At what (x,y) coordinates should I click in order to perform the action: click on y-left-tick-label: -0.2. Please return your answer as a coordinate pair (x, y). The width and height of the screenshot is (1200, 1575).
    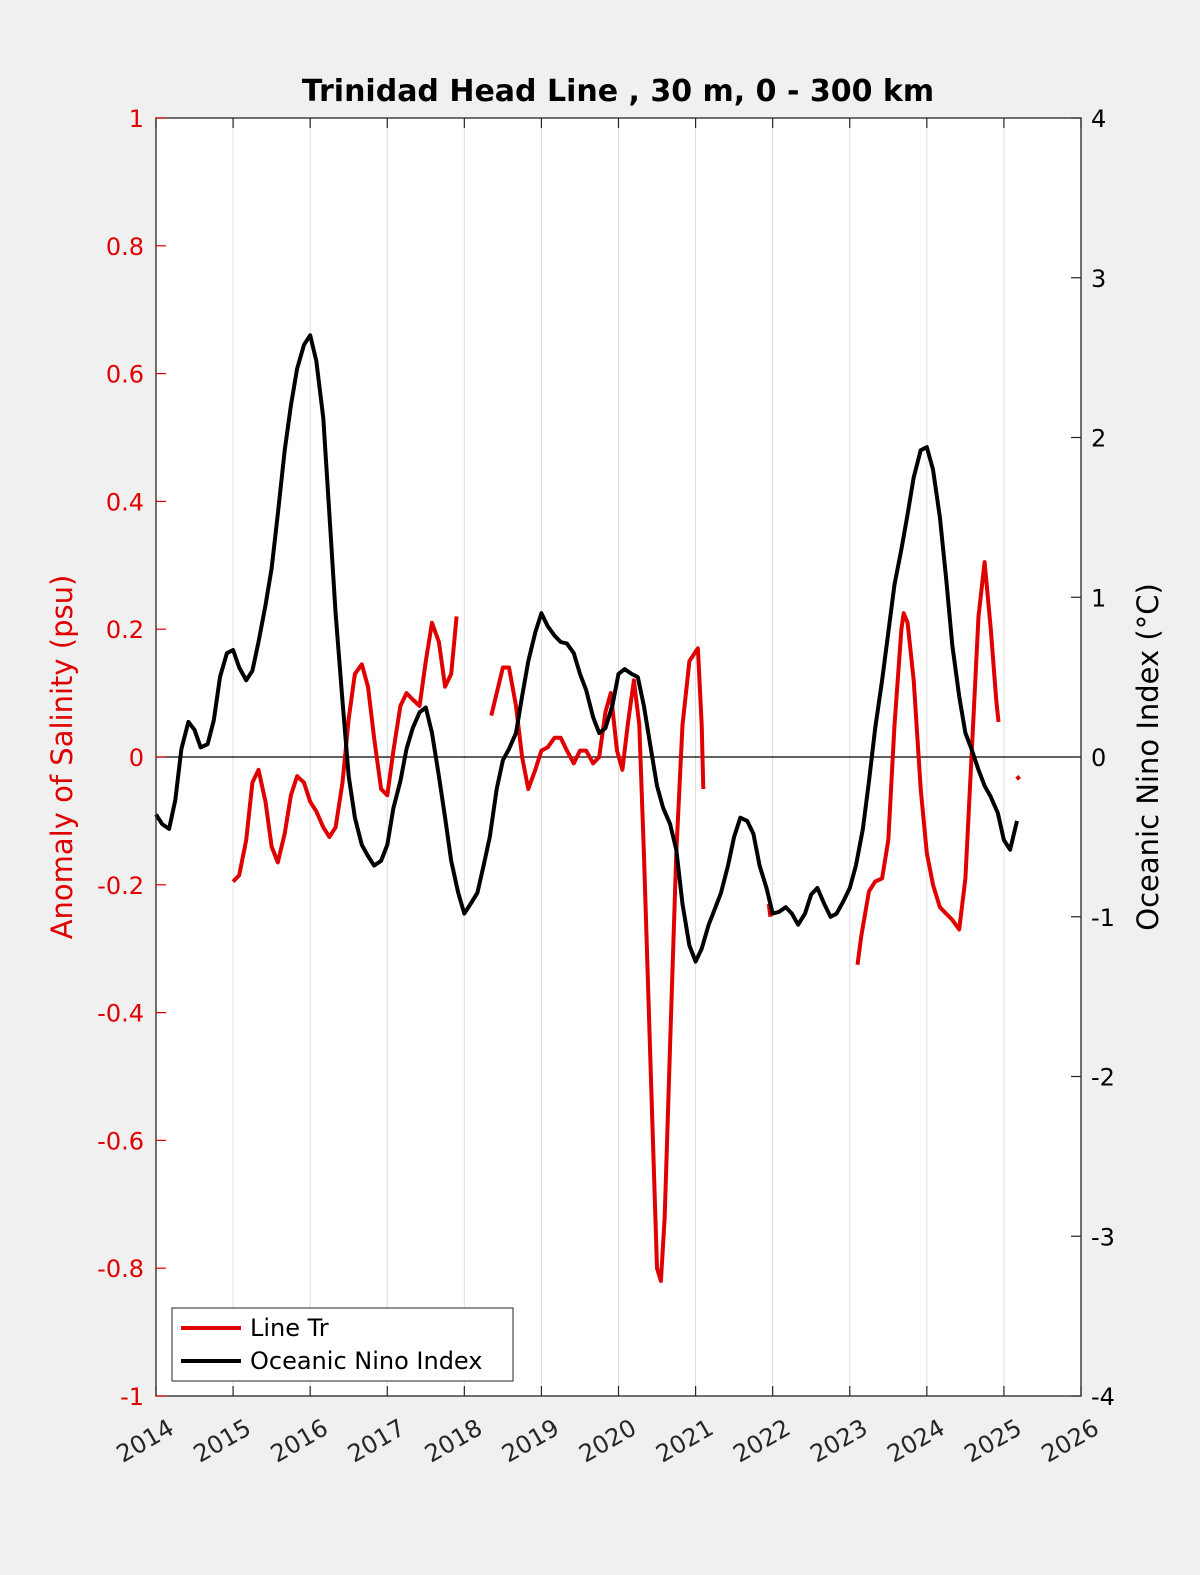
    Looking at the image, I should click on (120, 886).